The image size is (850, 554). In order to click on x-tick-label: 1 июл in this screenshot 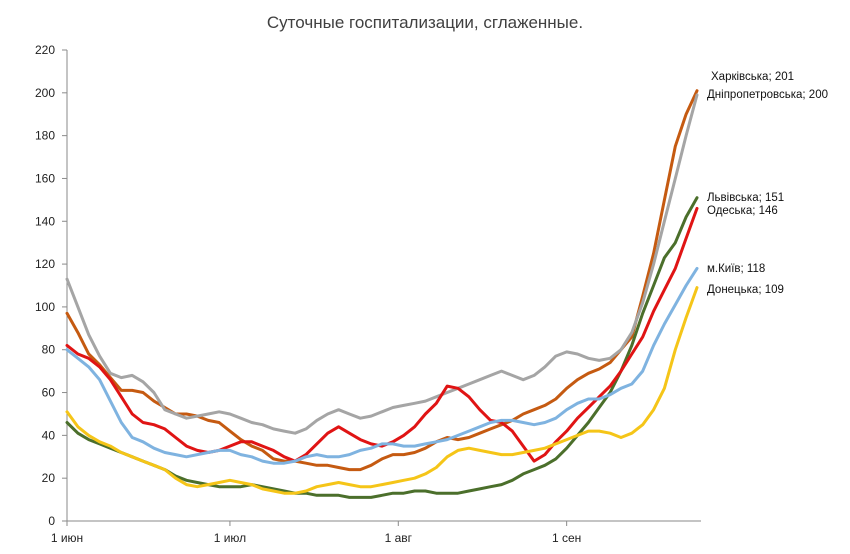, I will do `click(230, 538)`.